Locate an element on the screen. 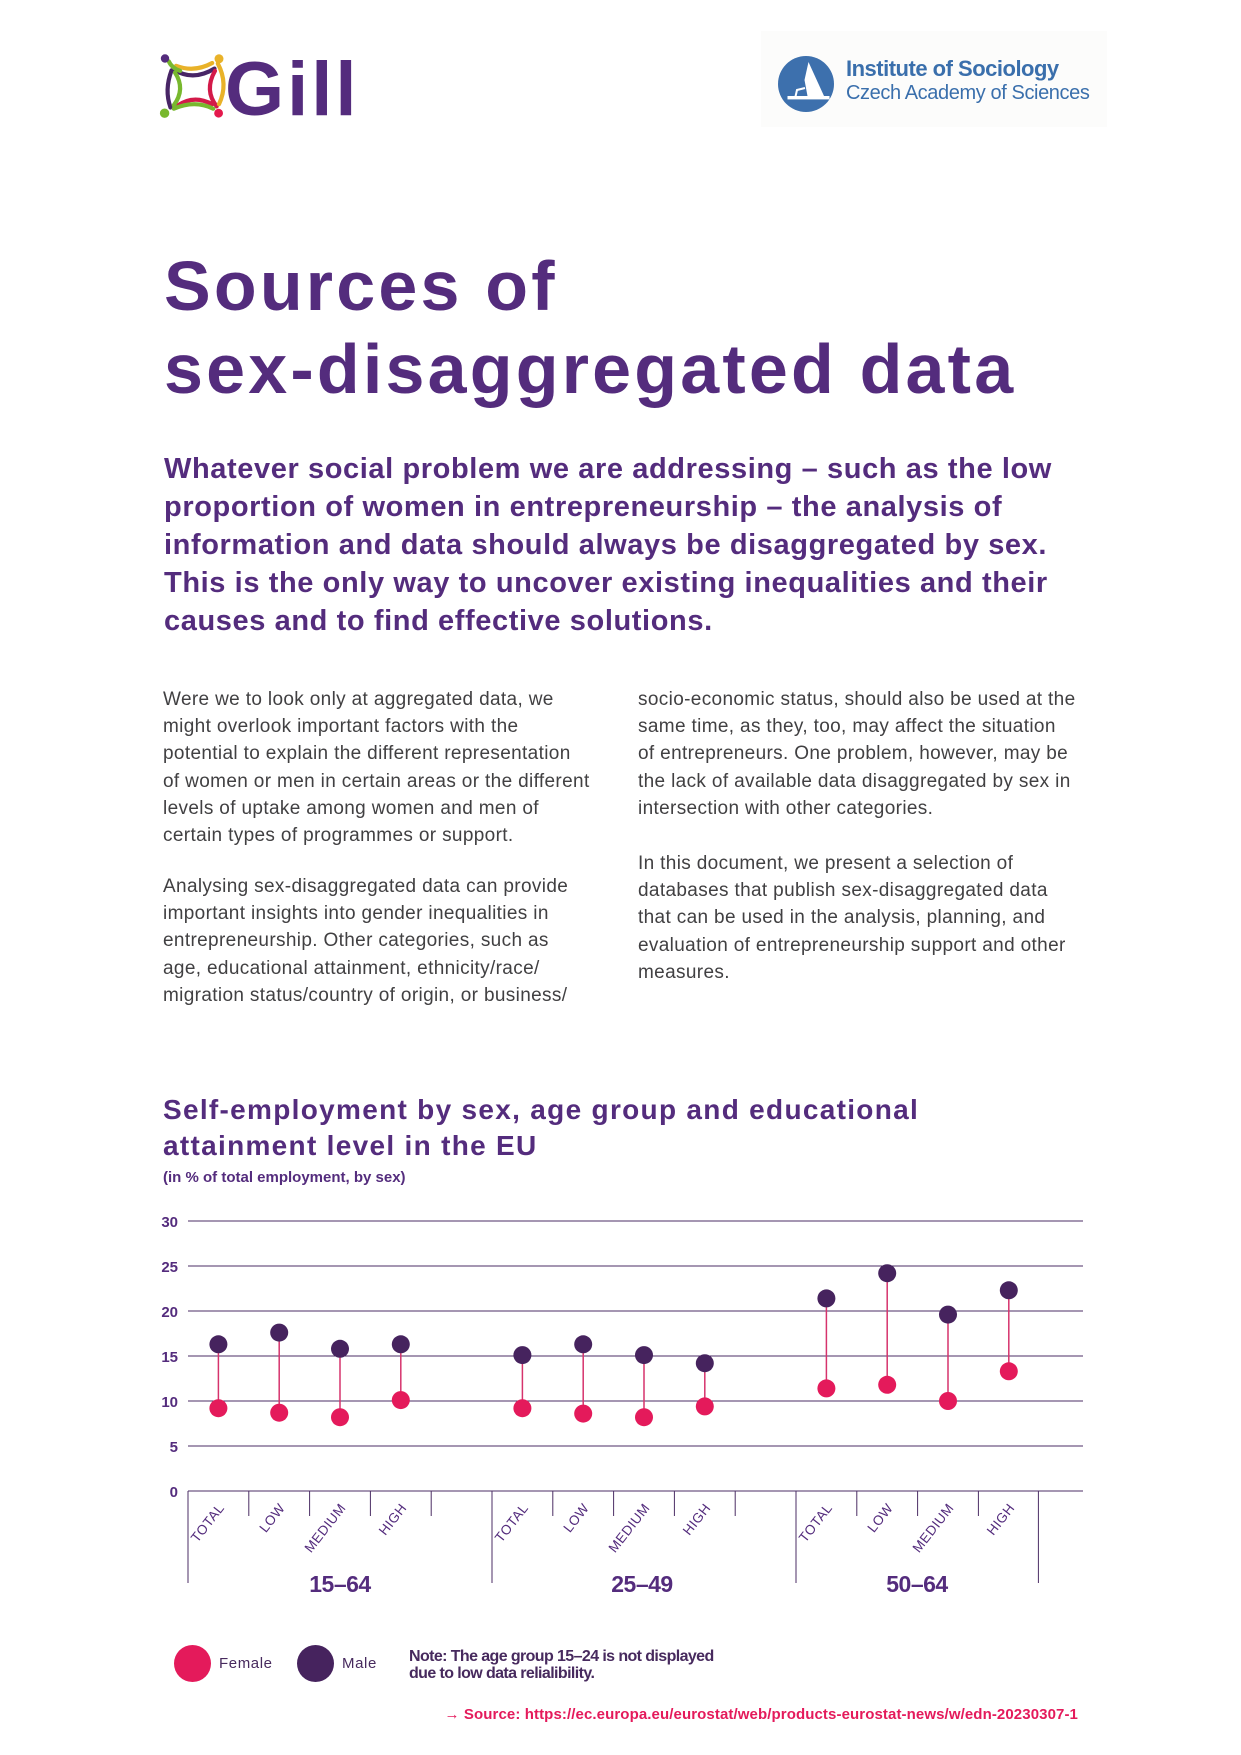 The height and width of the screenshot is (1755, 1241). svg-text: 30 is located at coordinates (169, 1222).